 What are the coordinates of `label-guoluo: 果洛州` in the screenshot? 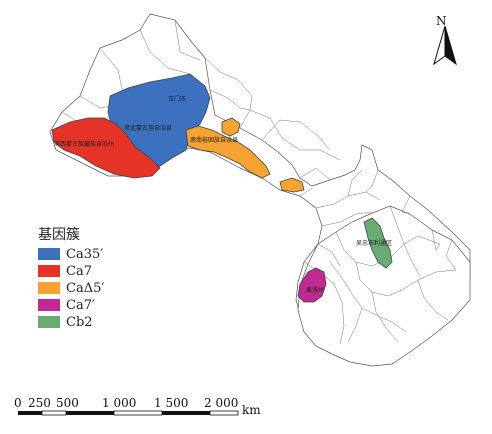 It's located at (315, 290).